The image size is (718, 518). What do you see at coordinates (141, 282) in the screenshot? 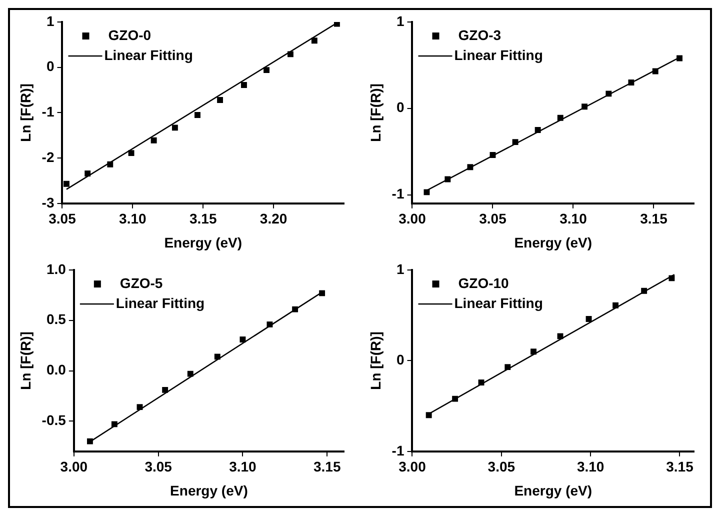
I see `legend-label: GZO-5` at bounding box center [141, 282].